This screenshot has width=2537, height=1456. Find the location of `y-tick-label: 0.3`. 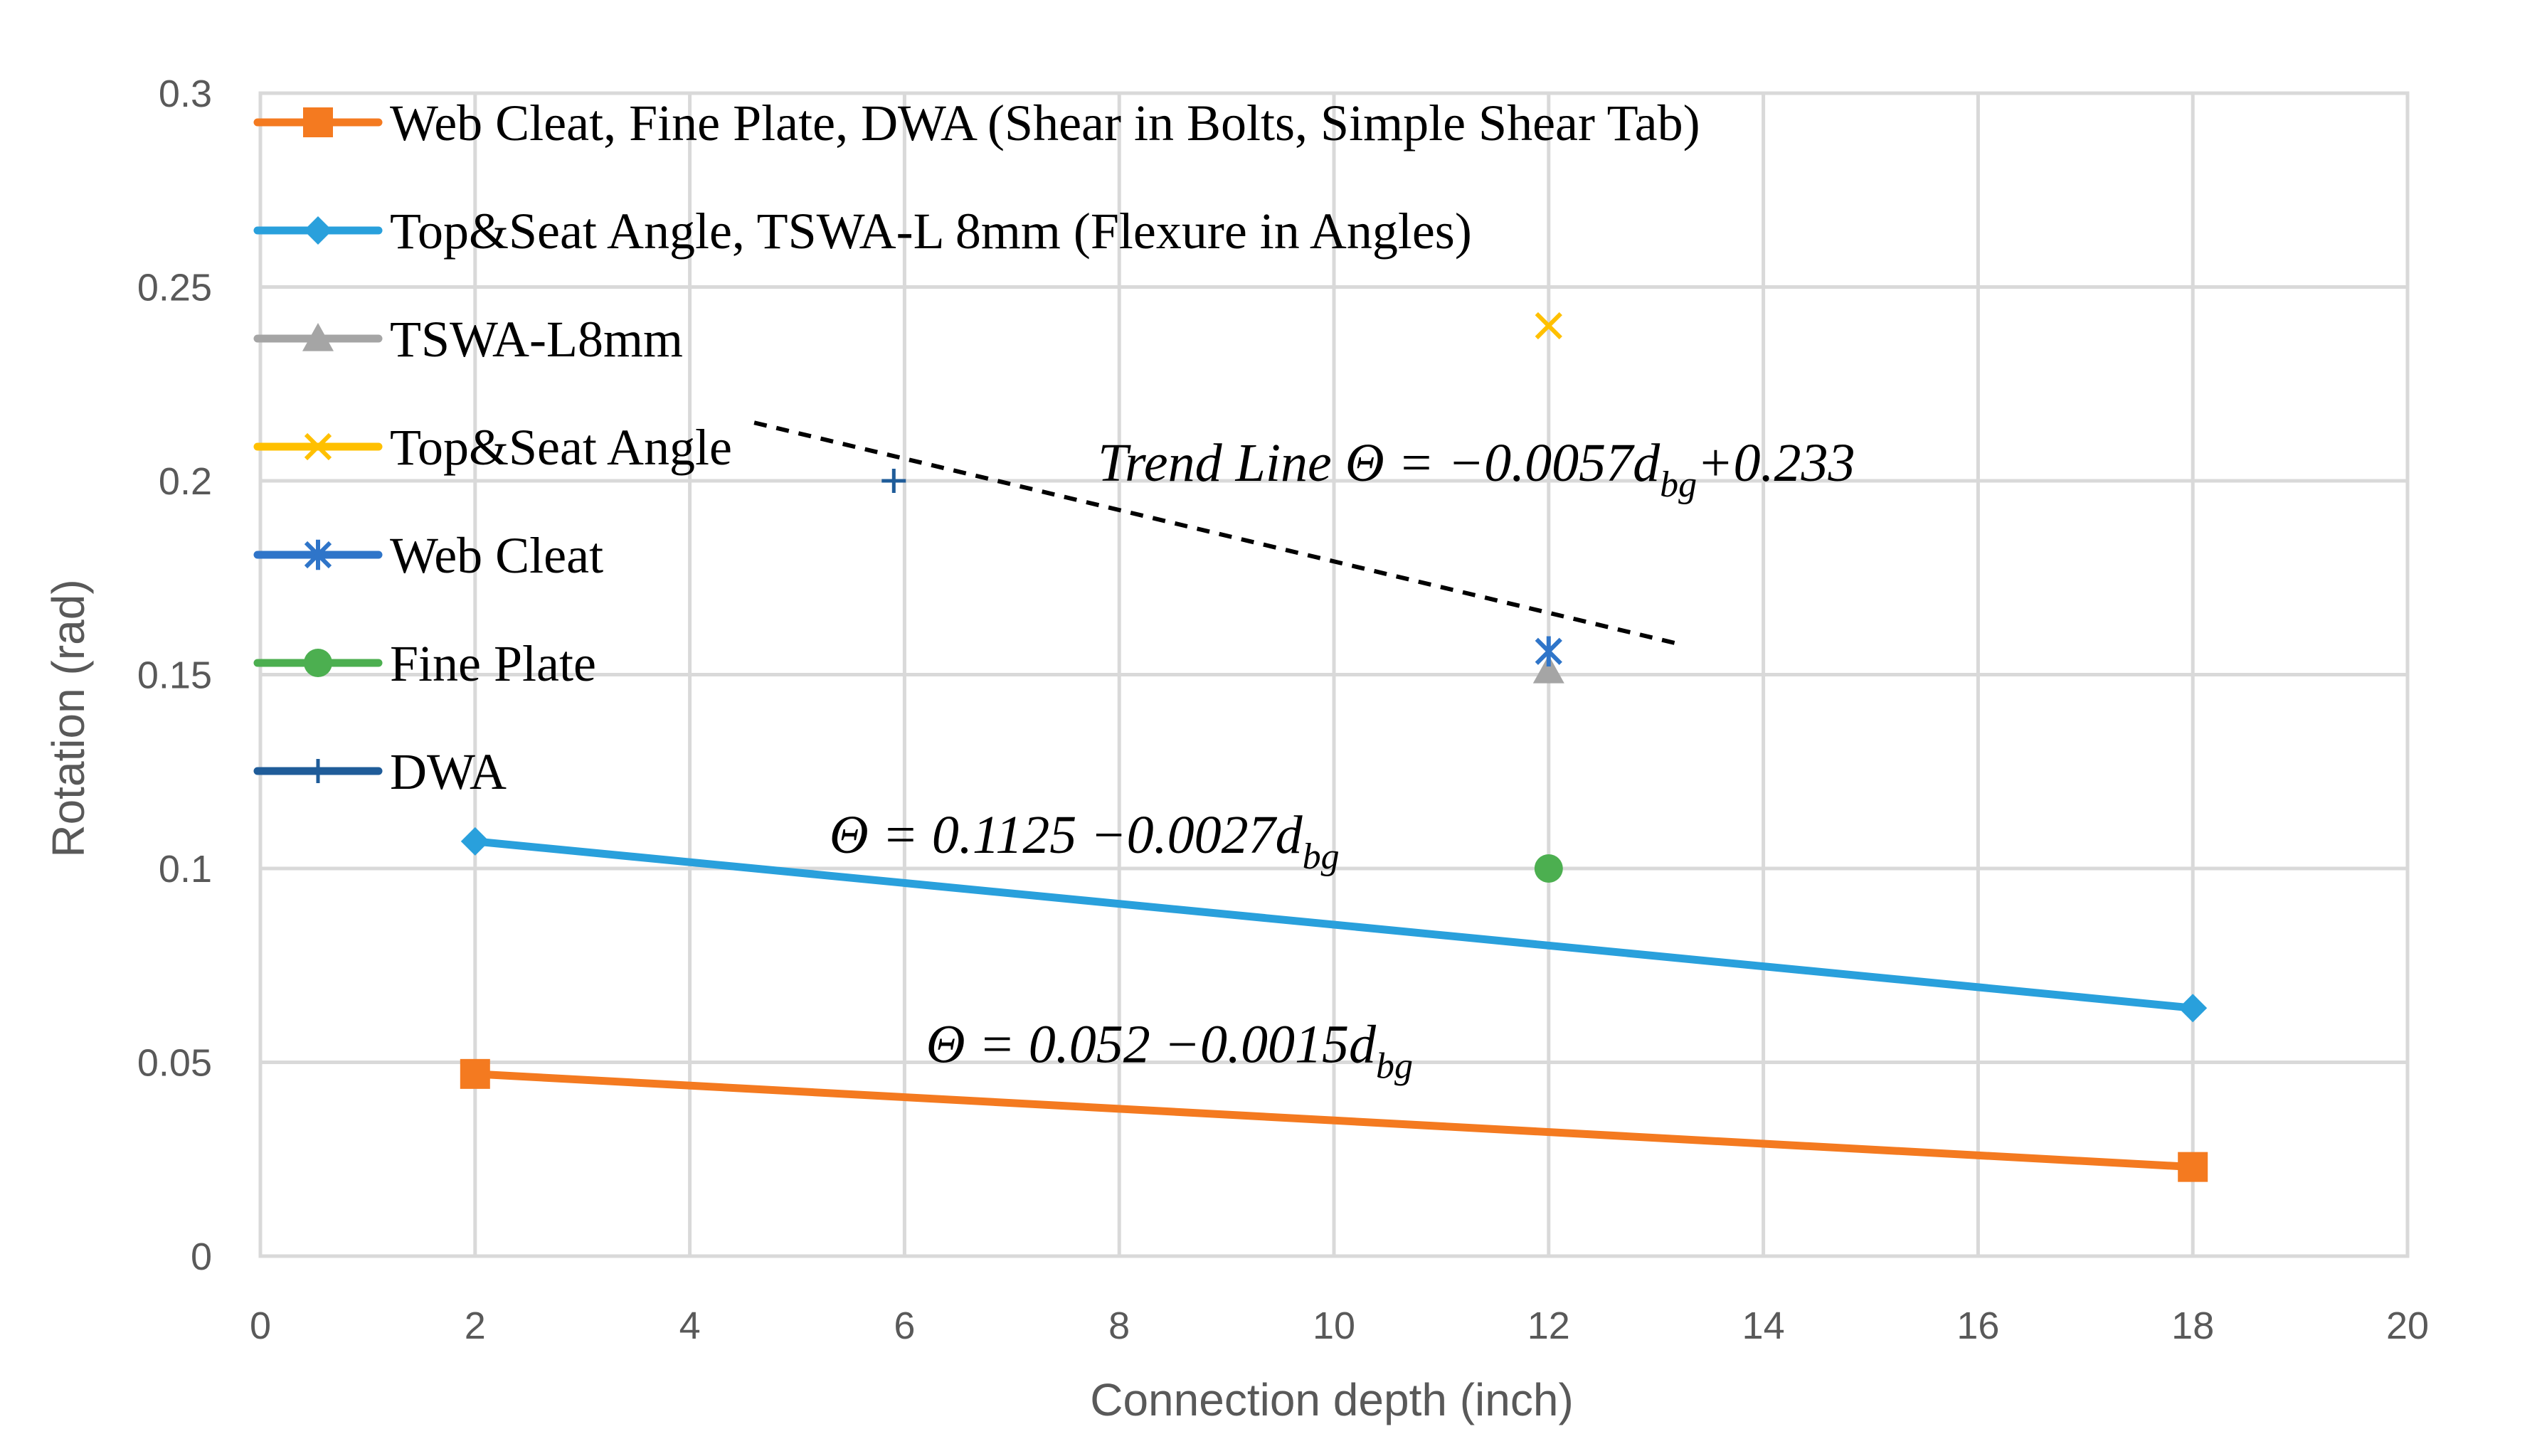

y-tick-label: 0.3 is located at coordinates (186, 94).